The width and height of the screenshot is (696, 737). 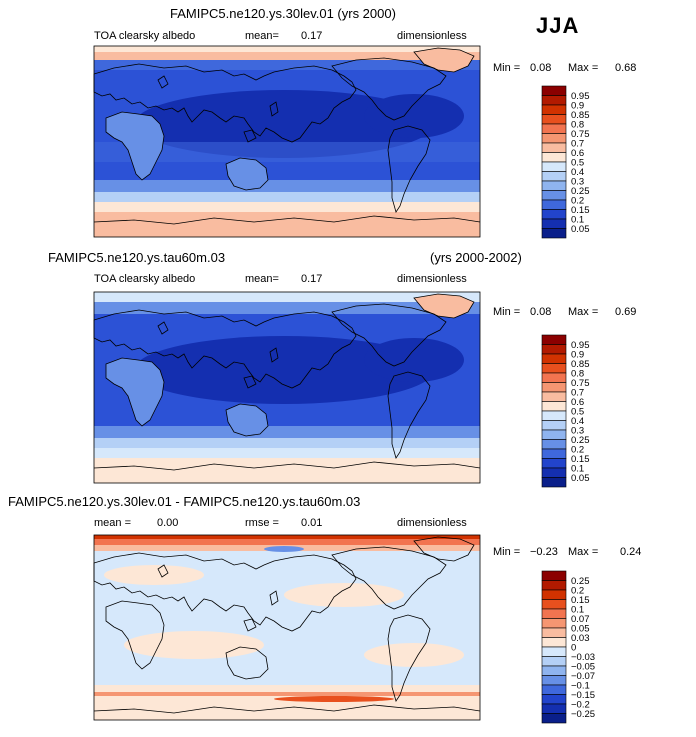 I want to click on colorbar-level-label: 0.9, so click(x=577, y=355).